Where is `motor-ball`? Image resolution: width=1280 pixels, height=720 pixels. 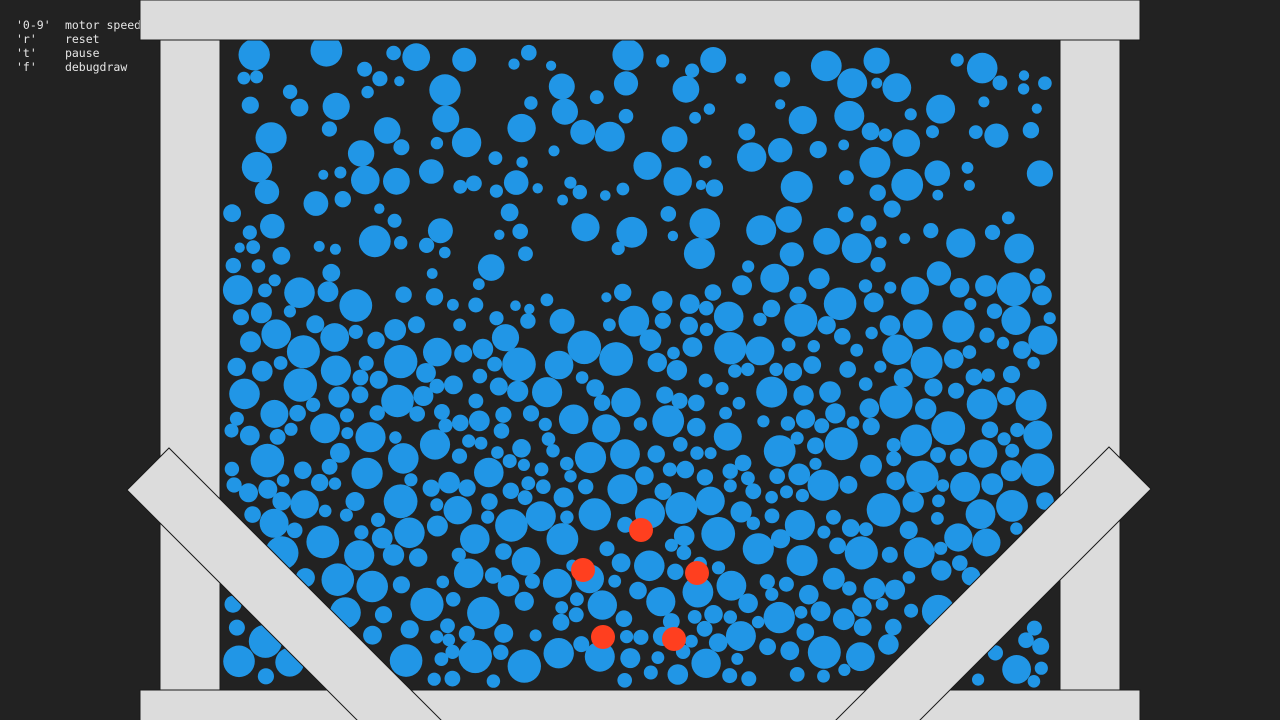 motor-ball is located at coordinates (641, 530).